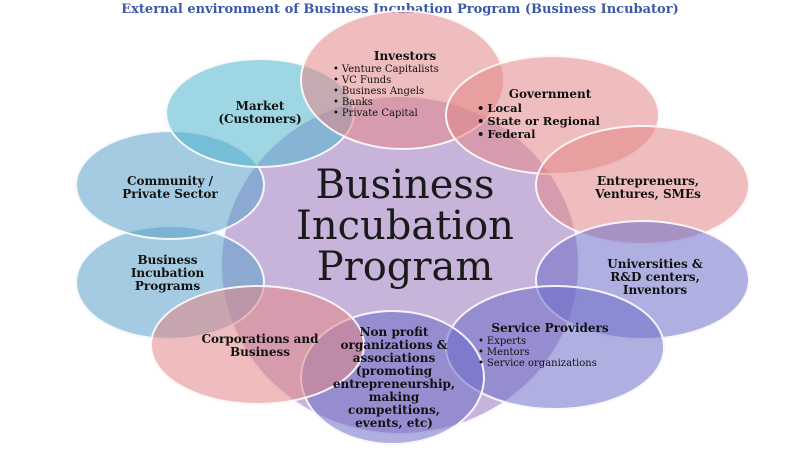 The width and height of the screenshot is (800, 450). Describe the element at coordinates (394, 345) in the screenshot. I see `nonprofit-line-2: organizations &` at that location.